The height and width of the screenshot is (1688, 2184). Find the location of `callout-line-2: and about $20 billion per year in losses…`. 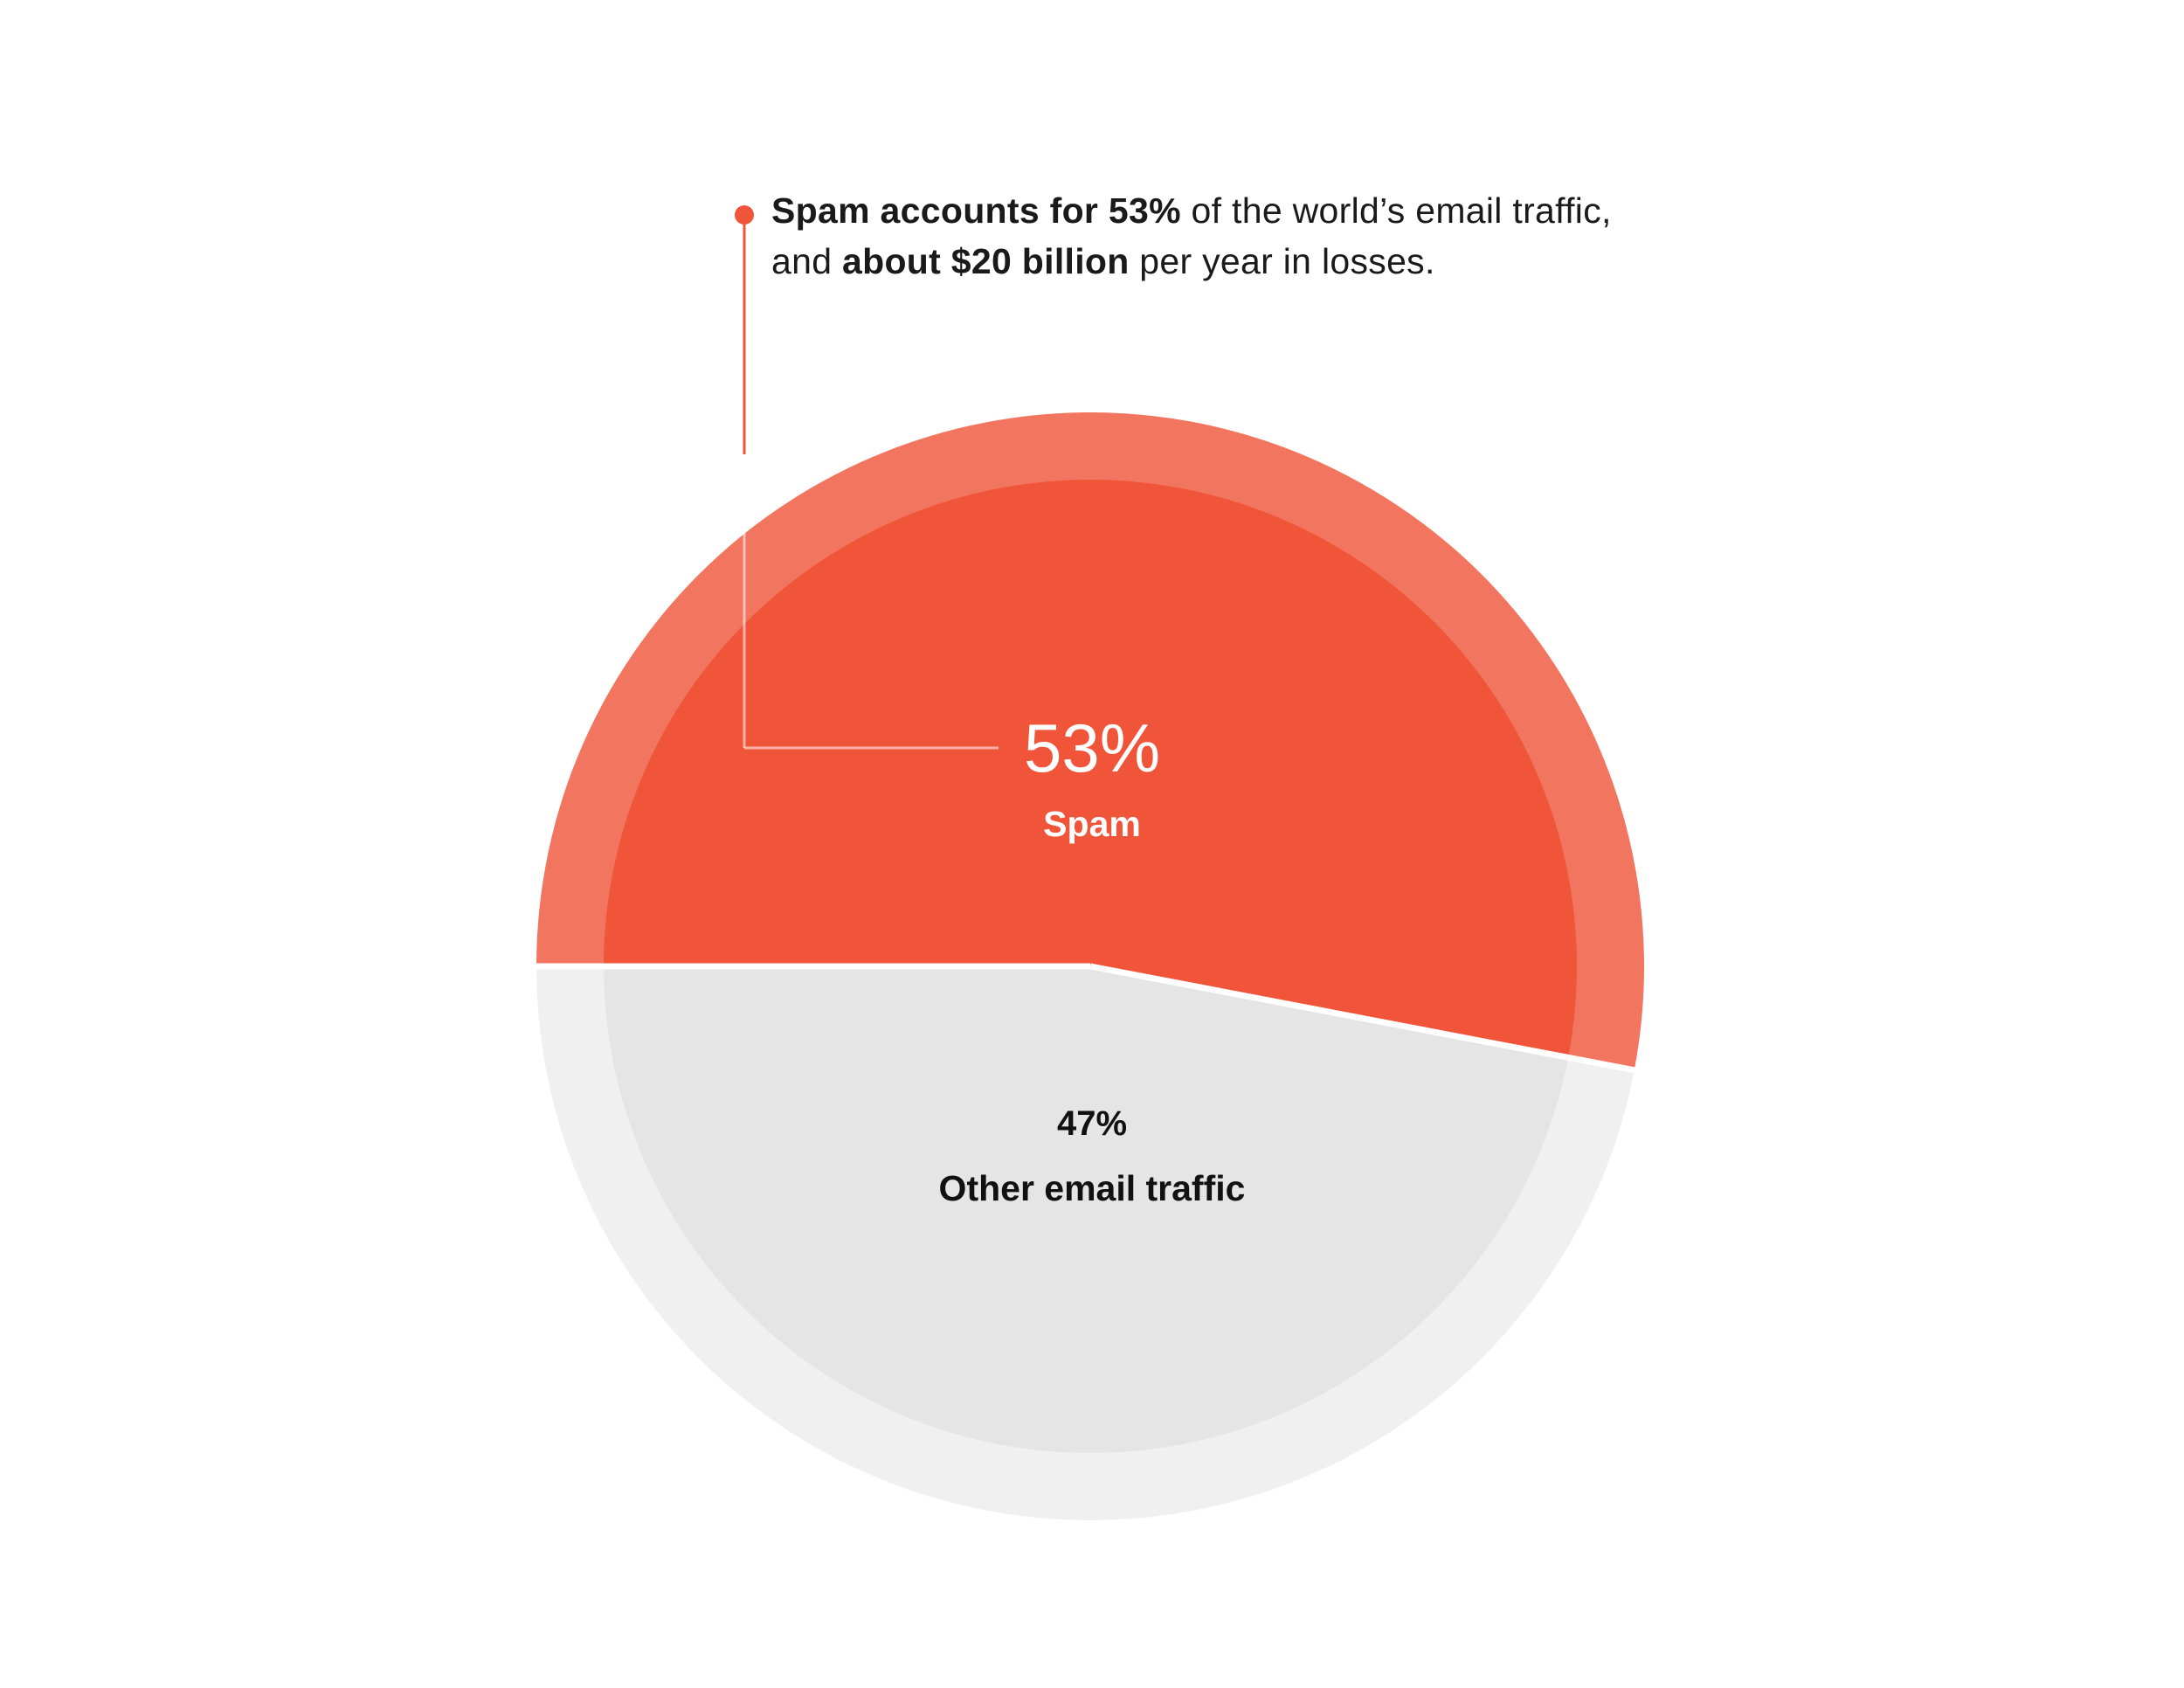

callout-line-2: and about $20 billion per year in losses… is located at coordinates (1295, 261).